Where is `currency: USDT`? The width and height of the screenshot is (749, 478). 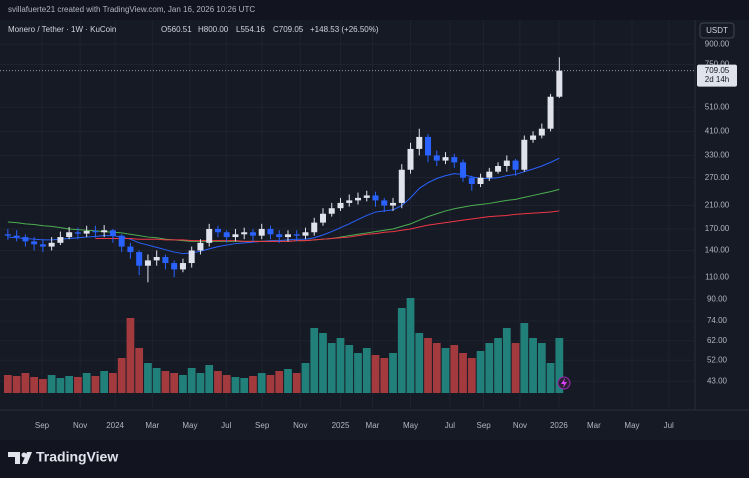 currency: USDT is located at coordinates (717, 30).